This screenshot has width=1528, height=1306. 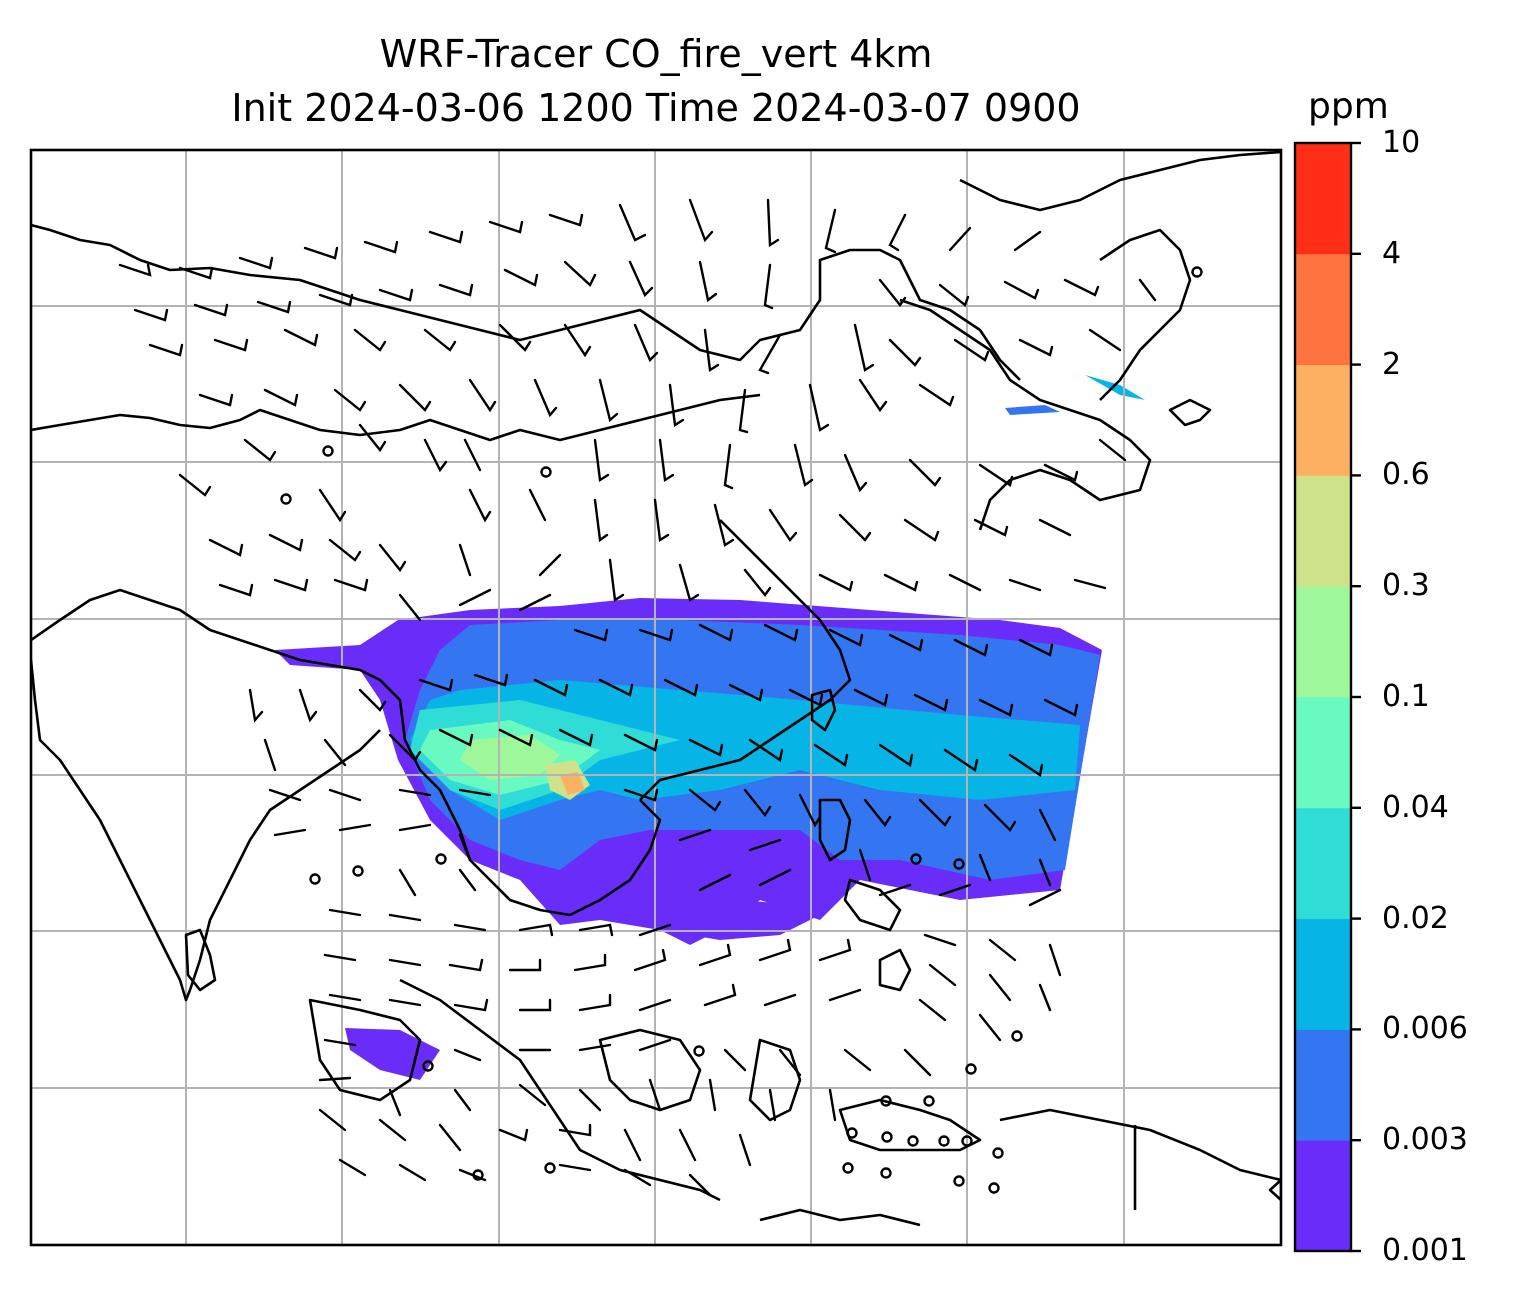 I want to click on colorbar-tick-label: 2, so click(x=1392, y=364).